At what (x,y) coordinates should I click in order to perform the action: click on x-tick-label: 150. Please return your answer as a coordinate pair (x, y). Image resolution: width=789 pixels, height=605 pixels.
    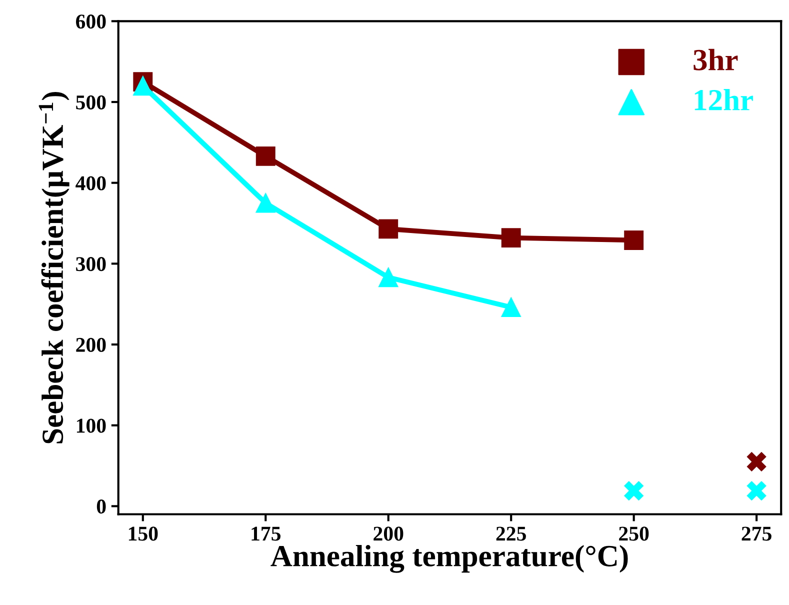
    Looking at the image, I should click on (143, 533).